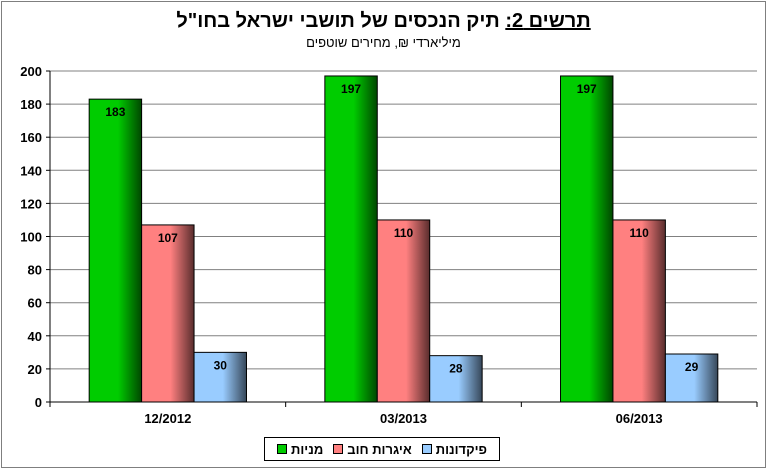 This screenshot has width=767, height=469. I want to click on legend-item: איגרות חוב, so click(372, 449).